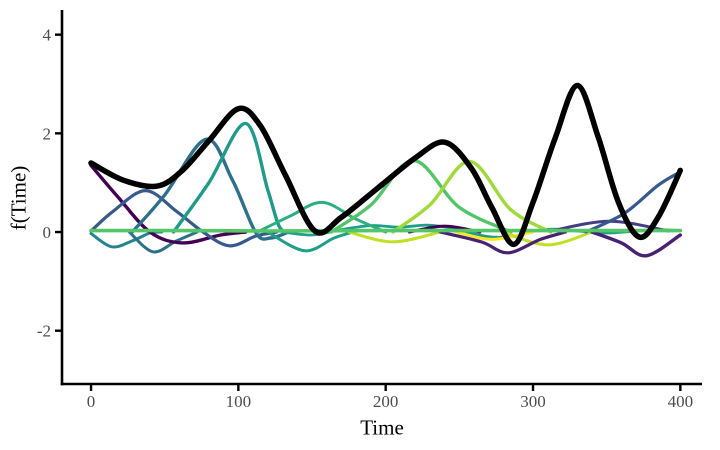  I want to click on series-blue-left-hump, so click(184, 218).